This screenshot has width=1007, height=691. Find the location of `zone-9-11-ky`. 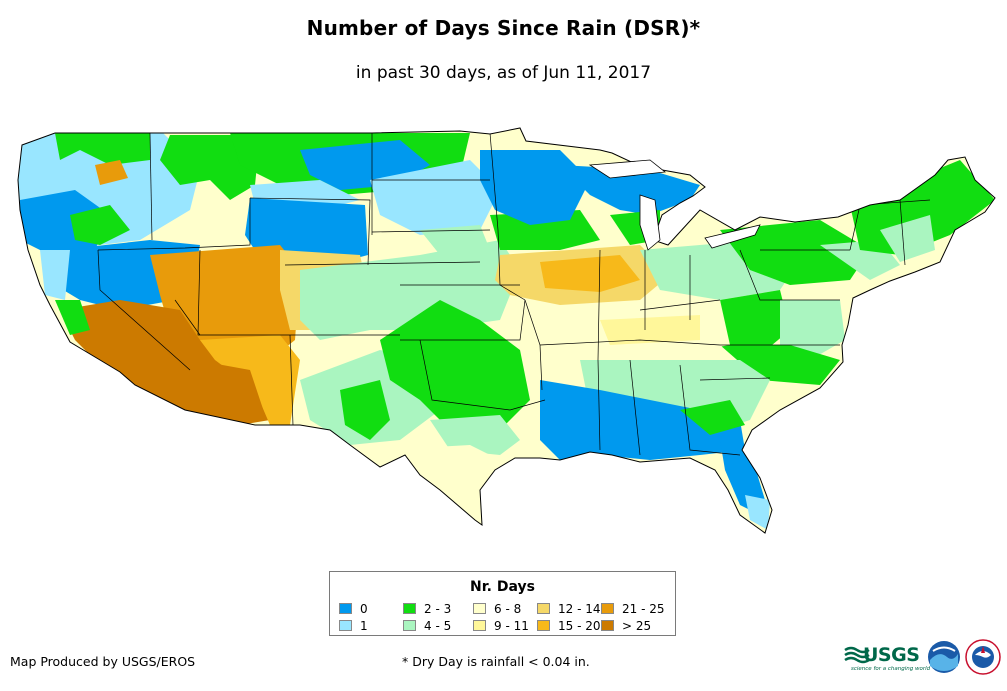

zone-9-11-ky is located at coordinates (650, 330).